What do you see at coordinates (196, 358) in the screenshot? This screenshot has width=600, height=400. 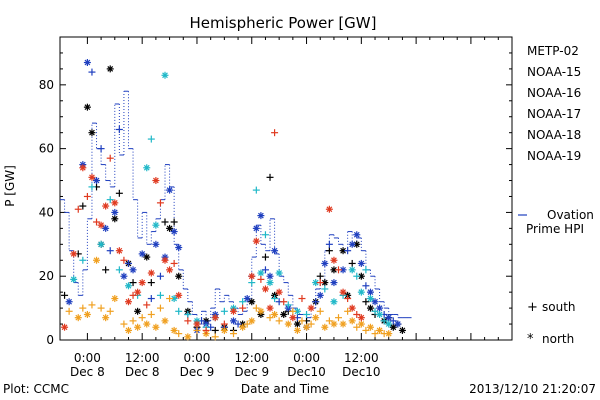 I see `x-tick-label-time: 0:00` at bounding box center [196, 358].